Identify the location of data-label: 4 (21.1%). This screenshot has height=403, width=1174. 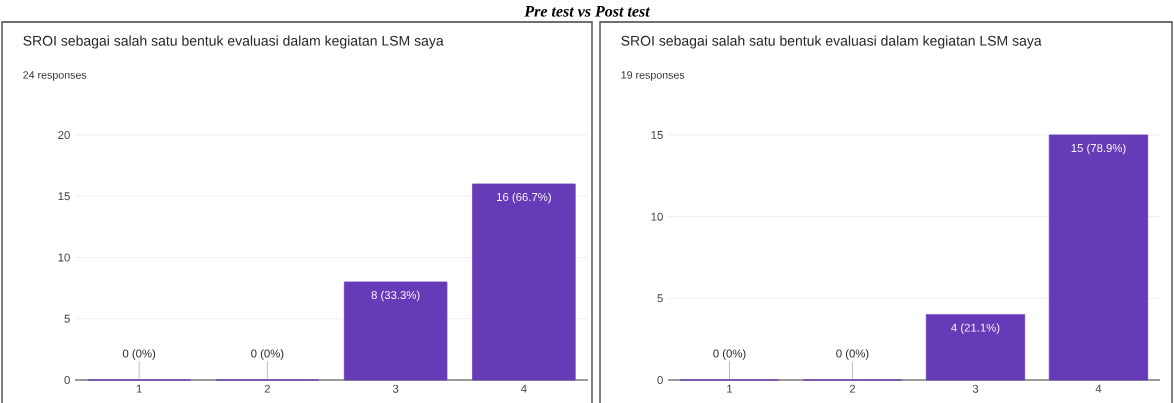
(975, 328).